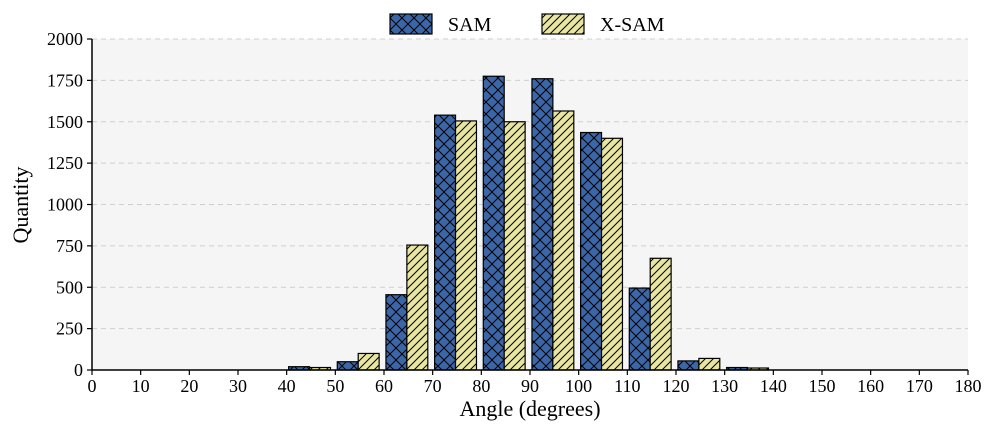 The height and width of the screenshot is (437, 996). Describe the element at coordinates (919, 386) in the screenshot. I see `x-tick-label: 170` at that location.